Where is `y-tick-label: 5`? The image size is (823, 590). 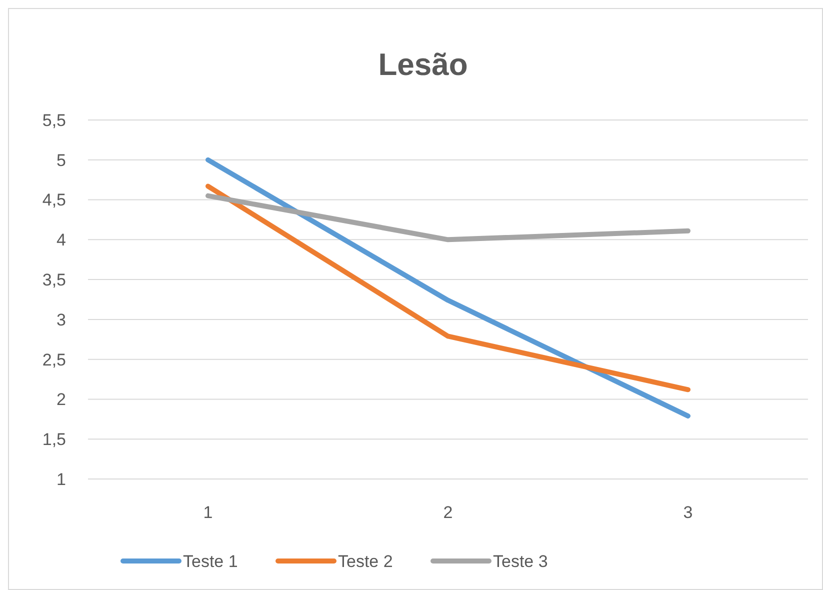 y-tick-label: 5 is located at coordinates (61, 160).